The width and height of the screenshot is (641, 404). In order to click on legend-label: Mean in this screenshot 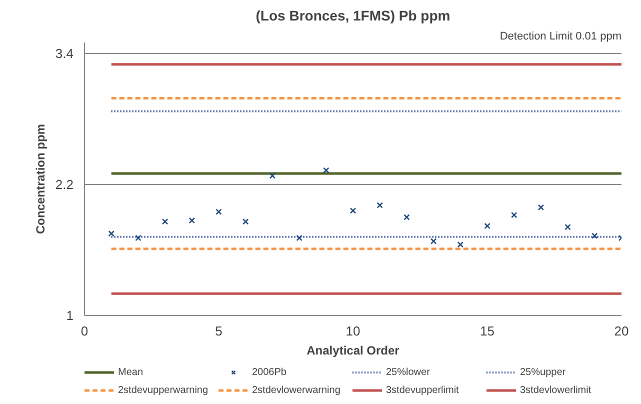, I will do `click(131, 372)`.